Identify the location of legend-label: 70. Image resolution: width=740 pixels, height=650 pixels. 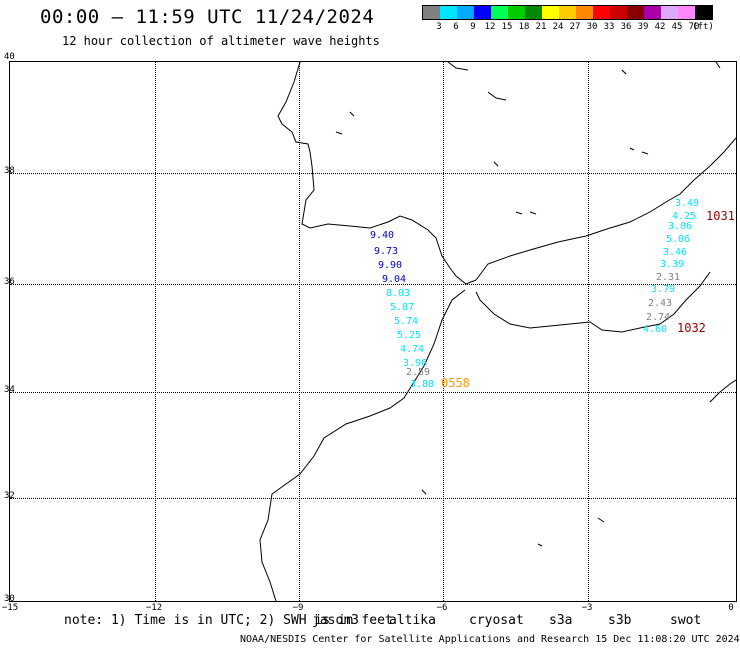
(694, 27).